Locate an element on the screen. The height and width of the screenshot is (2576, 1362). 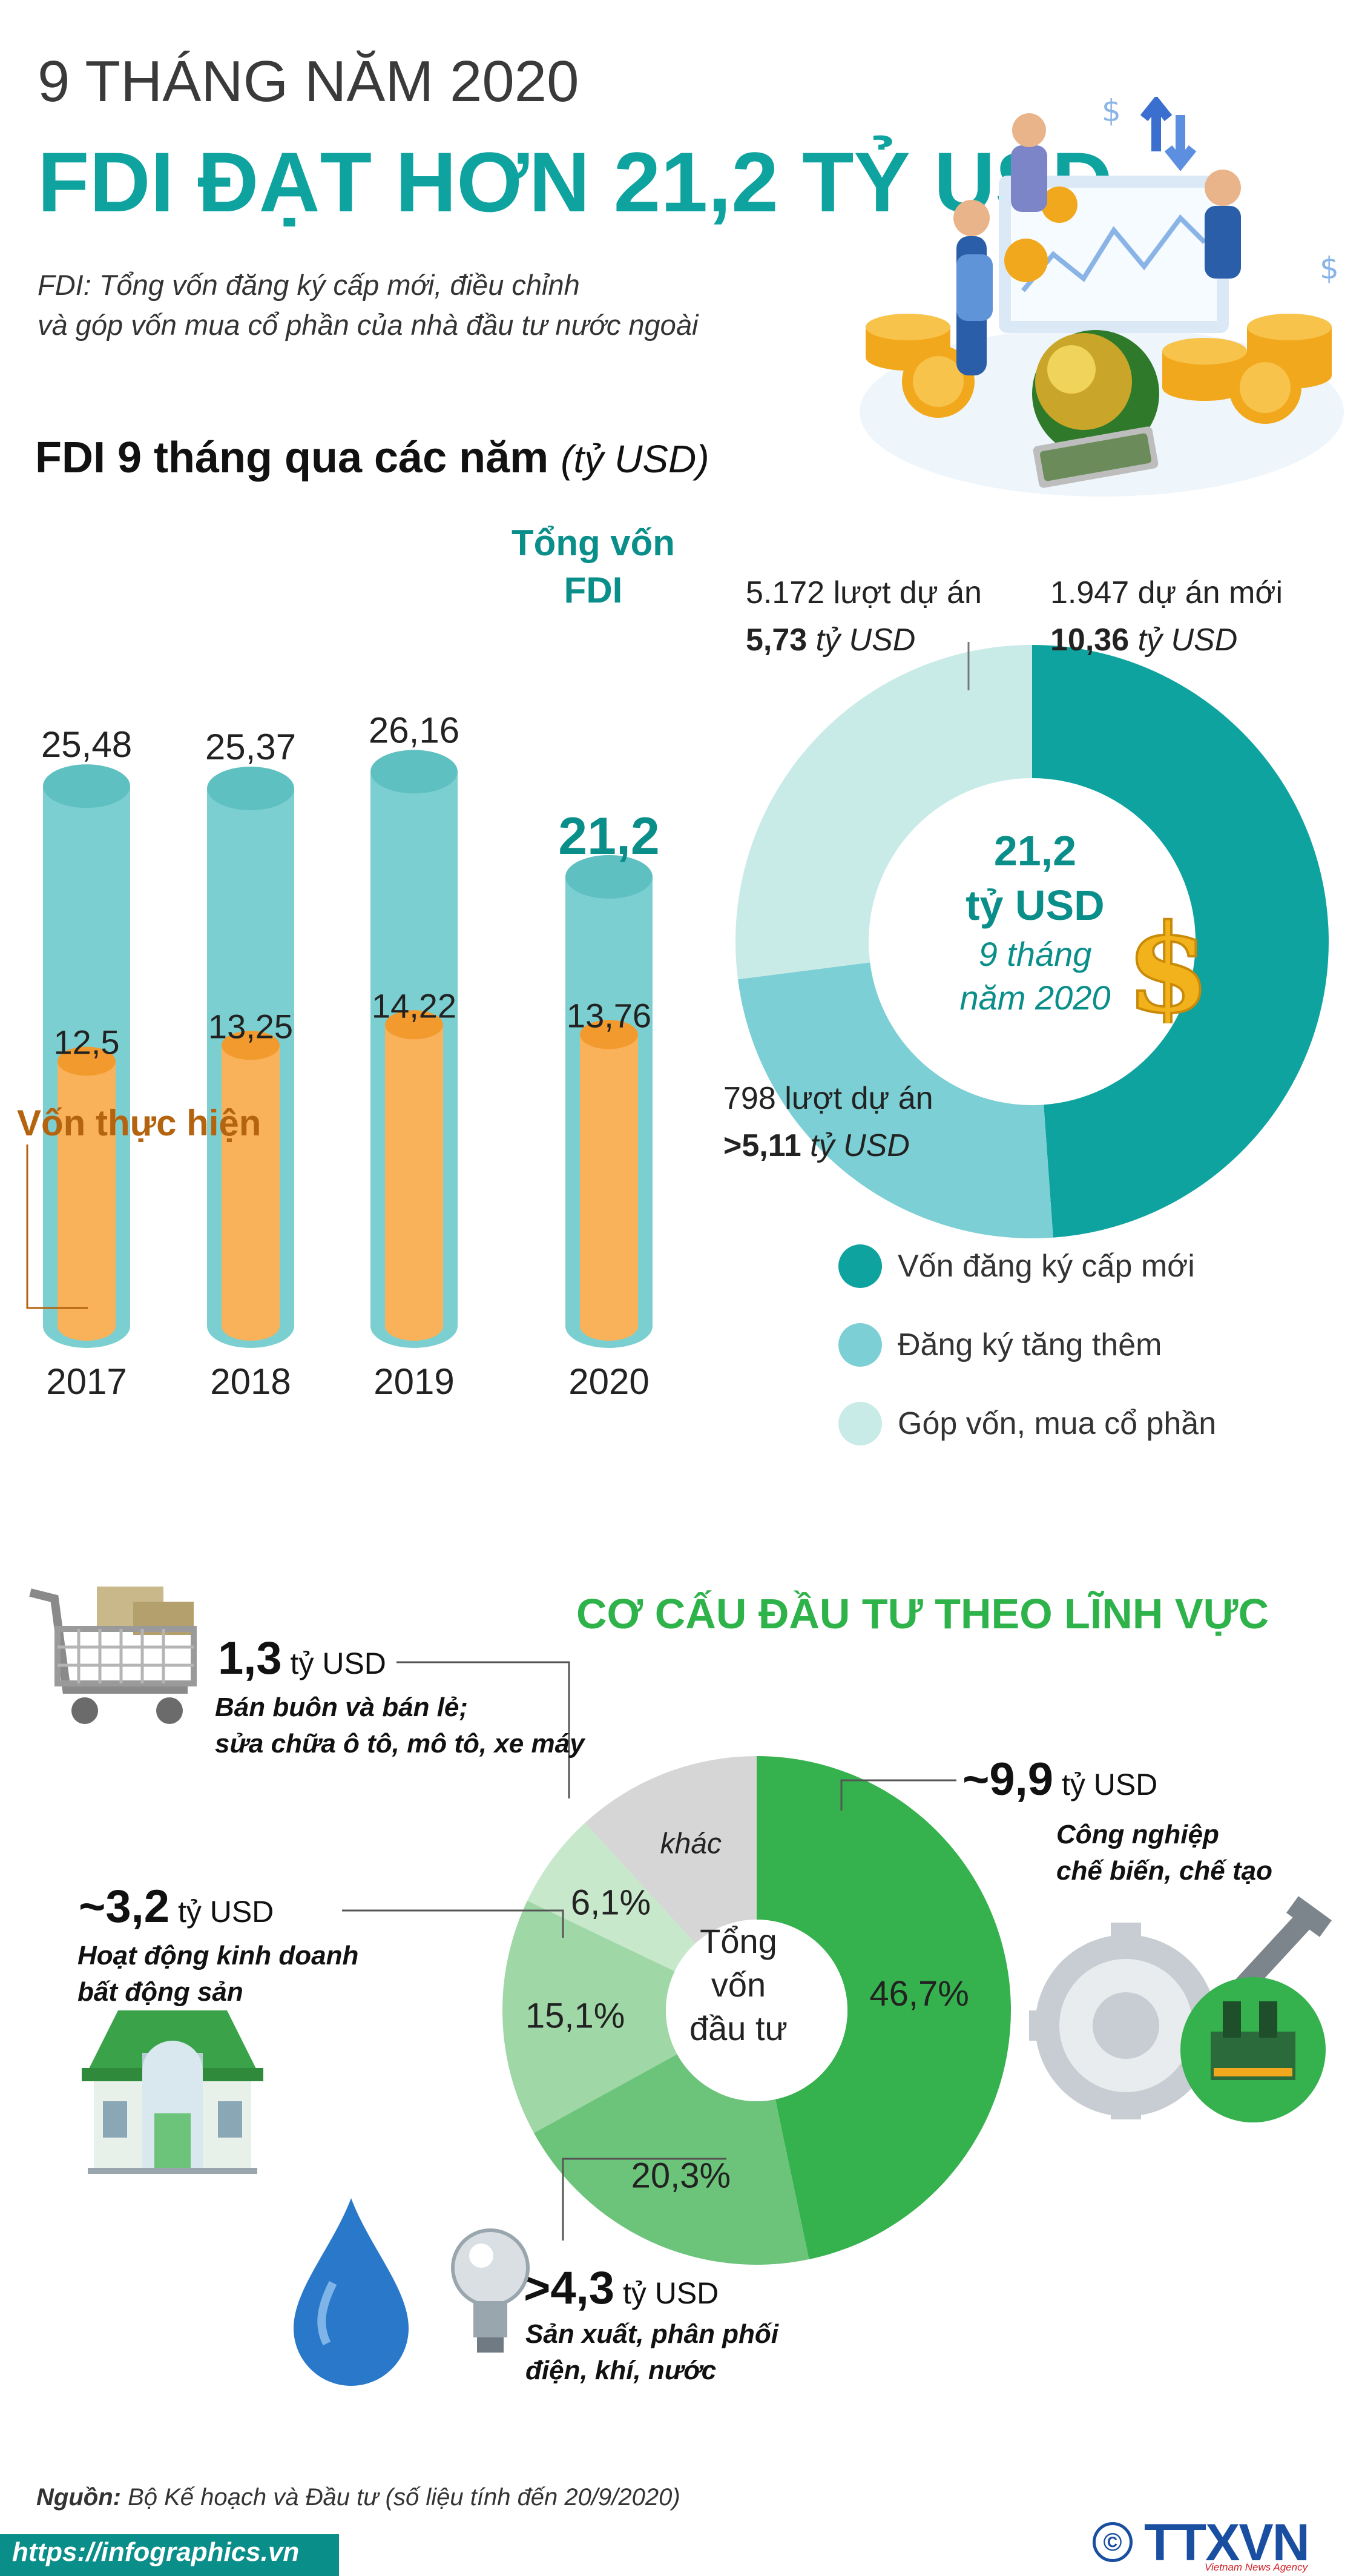
sector-slice-label: 6,1% is located at coordinates (611, 1902).